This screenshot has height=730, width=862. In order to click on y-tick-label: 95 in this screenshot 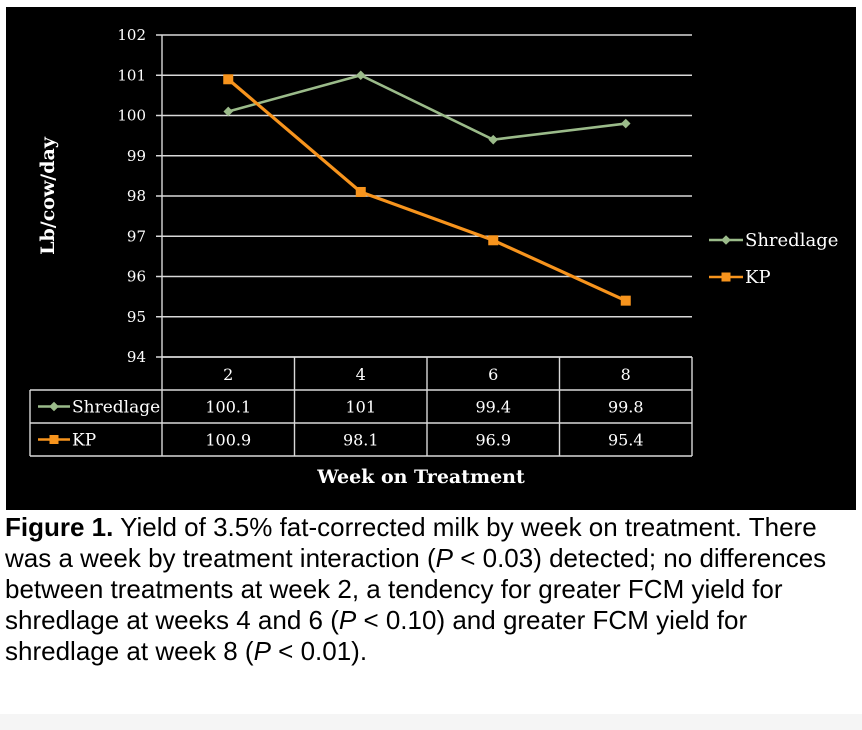, I will do `click(136, 317)`.